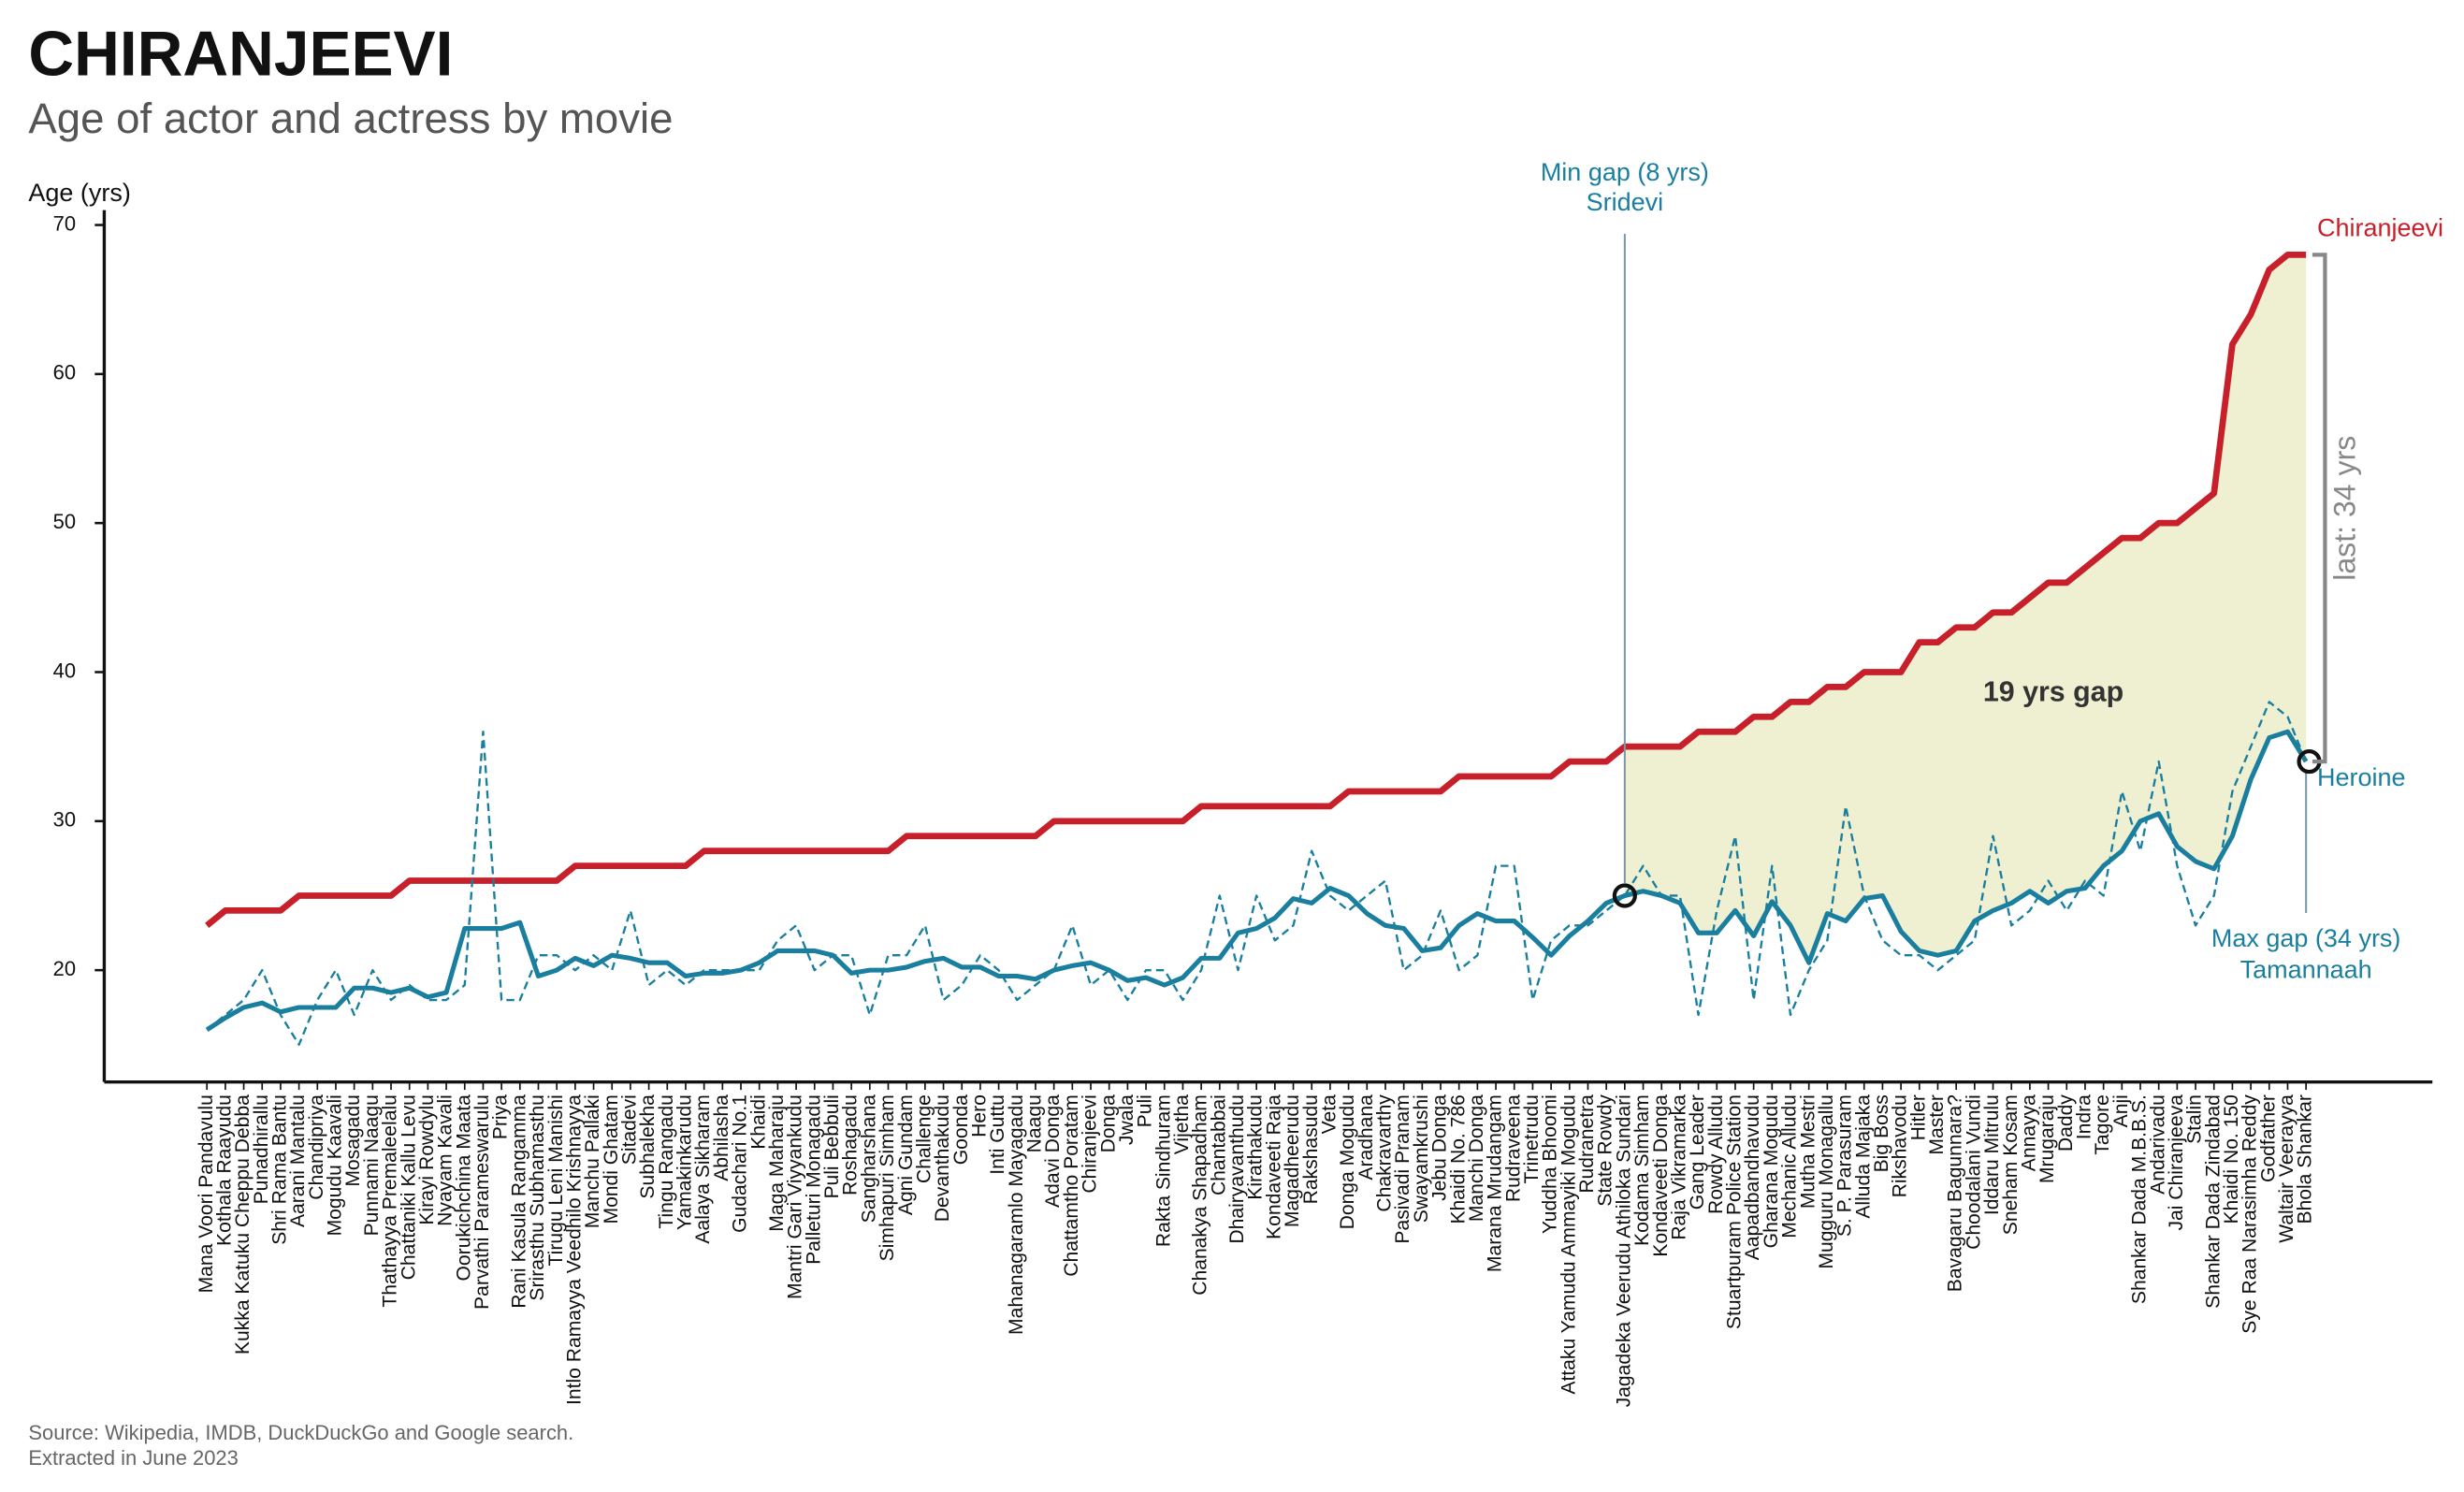 The image size is (2464, 1492). What do you see at coordinates (2213, 1201) in the screenshot?
I see `x-tick-label: Shankar Dada Zindabad` at bounding box center [2213, 1201].